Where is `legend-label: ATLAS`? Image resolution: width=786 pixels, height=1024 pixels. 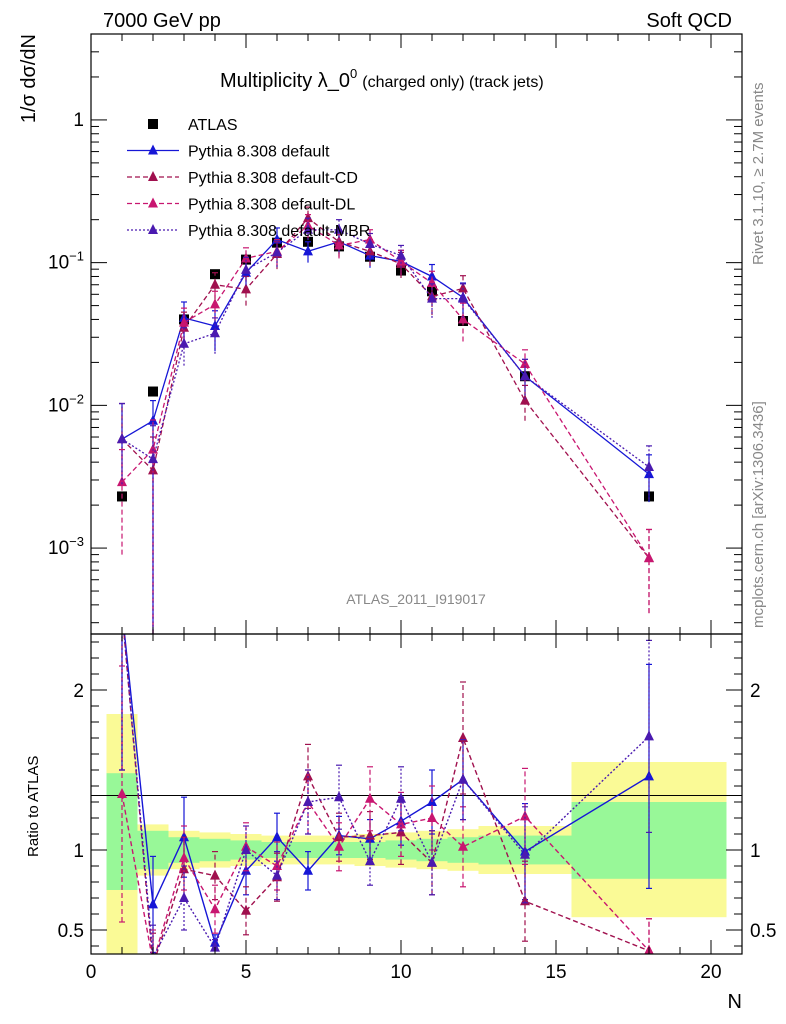
legend-label: ATLAS is located at coordinates (213, 125).